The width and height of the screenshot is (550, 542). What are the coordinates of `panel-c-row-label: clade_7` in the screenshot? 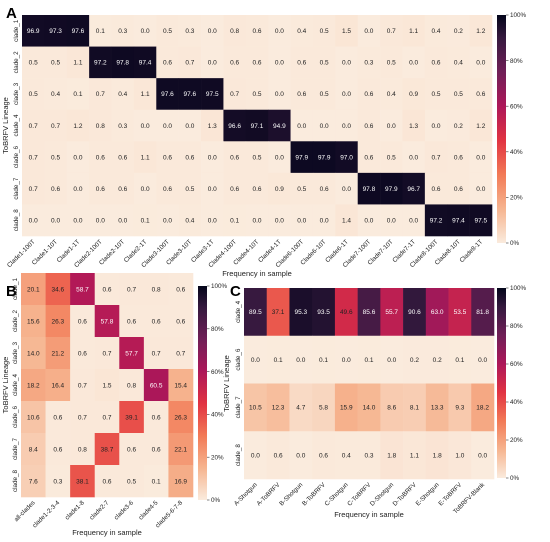 It's located at (238, 407).